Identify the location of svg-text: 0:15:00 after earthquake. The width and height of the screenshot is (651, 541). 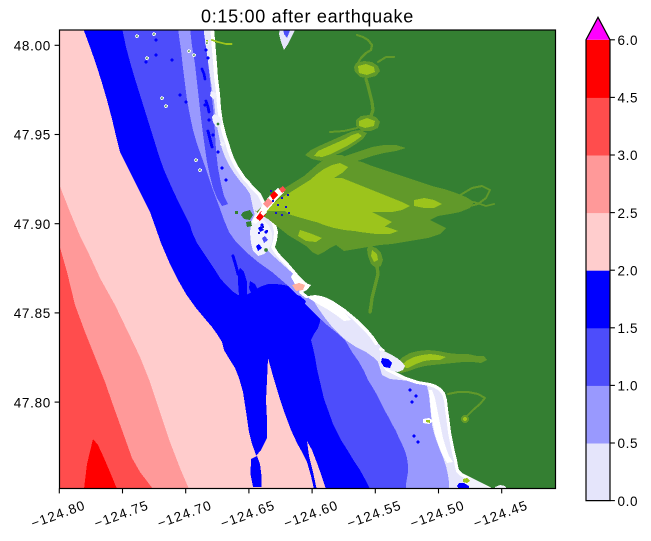
(307, 17).